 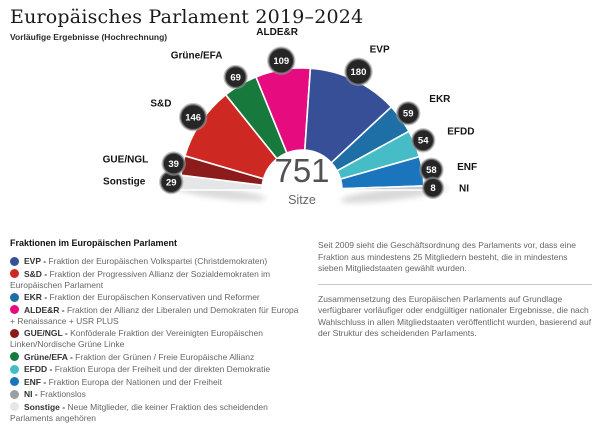 What do you see at coordinates (14, 261) in the screenshot?
I see `legend-dot-evp` at bounding box center [14, 261].